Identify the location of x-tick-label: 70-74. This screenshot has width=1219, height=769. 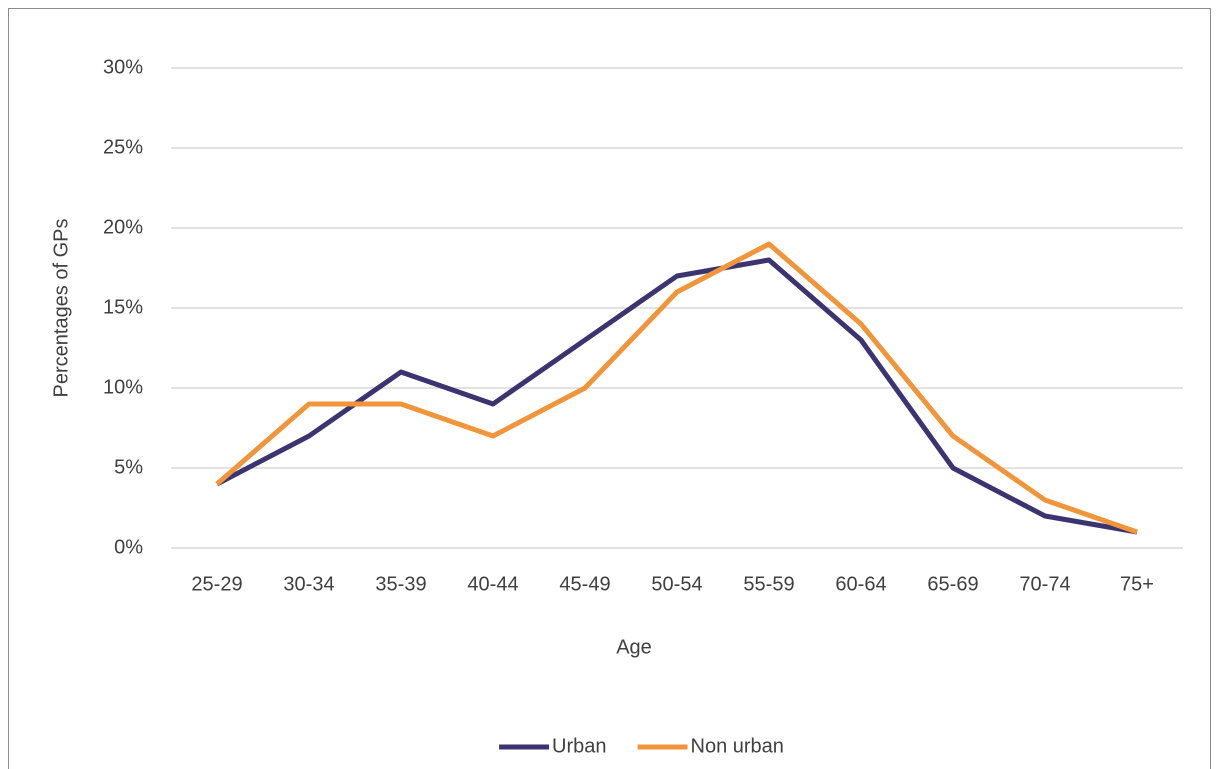
(1044, 584).